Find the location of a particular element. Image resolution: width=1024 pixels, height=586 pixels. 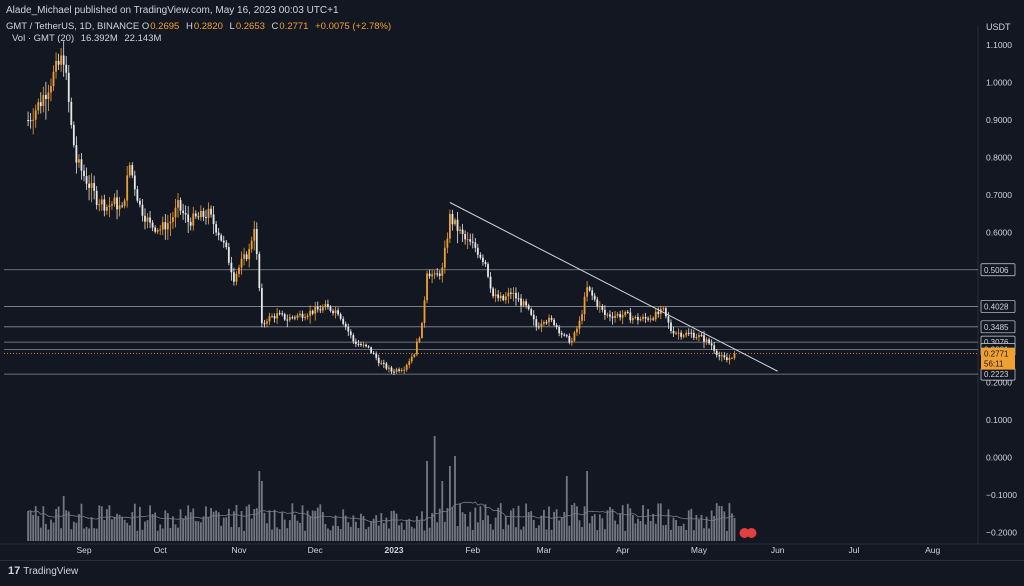

x-tick-label: Aug is located at coordinates (932, 550).